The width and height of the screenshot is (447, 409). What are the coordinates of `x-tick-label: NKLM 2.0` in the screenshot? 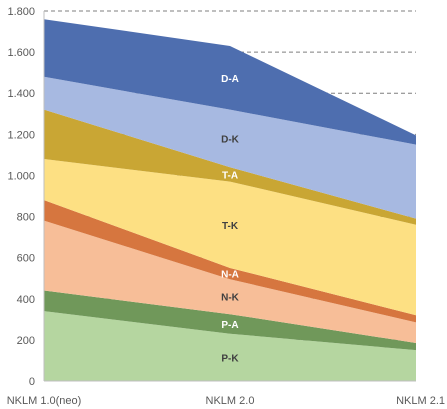 It's located at (230, 401).